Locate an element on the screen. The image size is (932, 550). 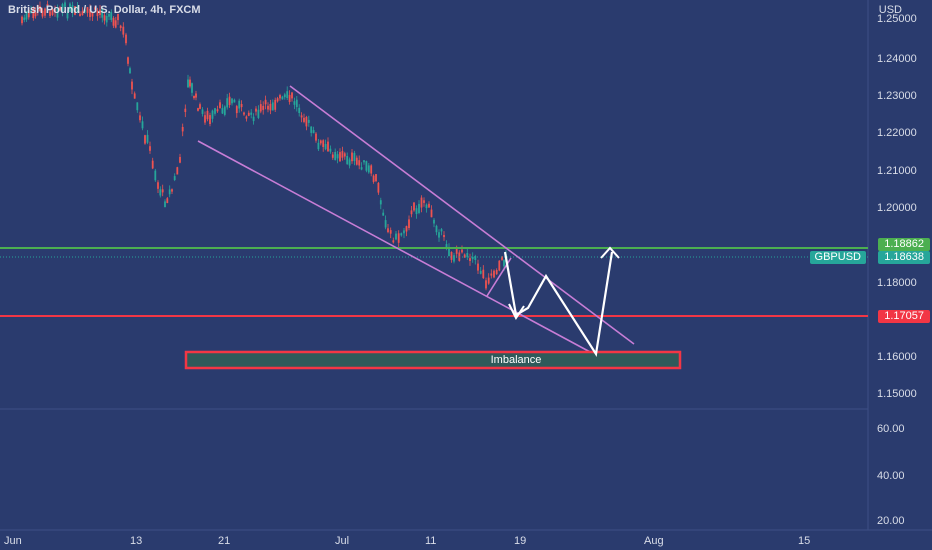
symbol-title: British Pound / U.S. Dollar, 4h, FXCM is located at coordinates (104, 10).